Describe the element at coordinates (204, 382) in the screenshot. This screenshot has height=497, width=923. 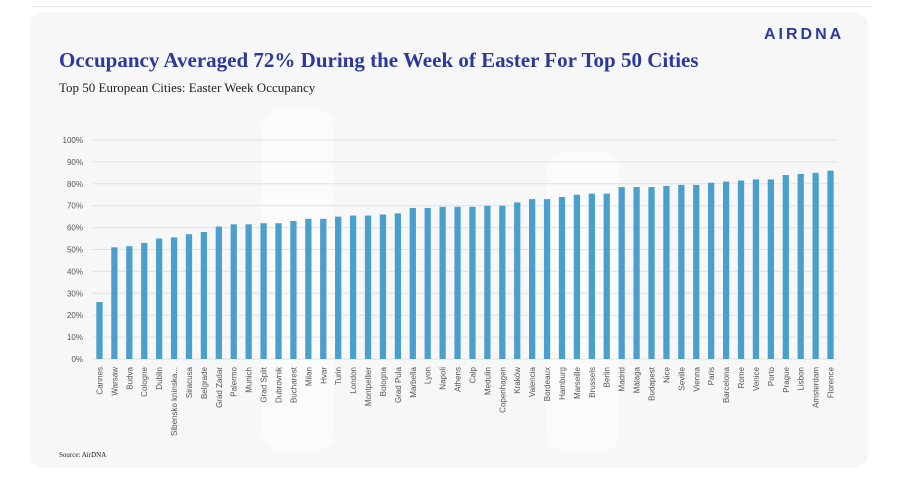
I see `x-tick-label: Belgrade` at that location.